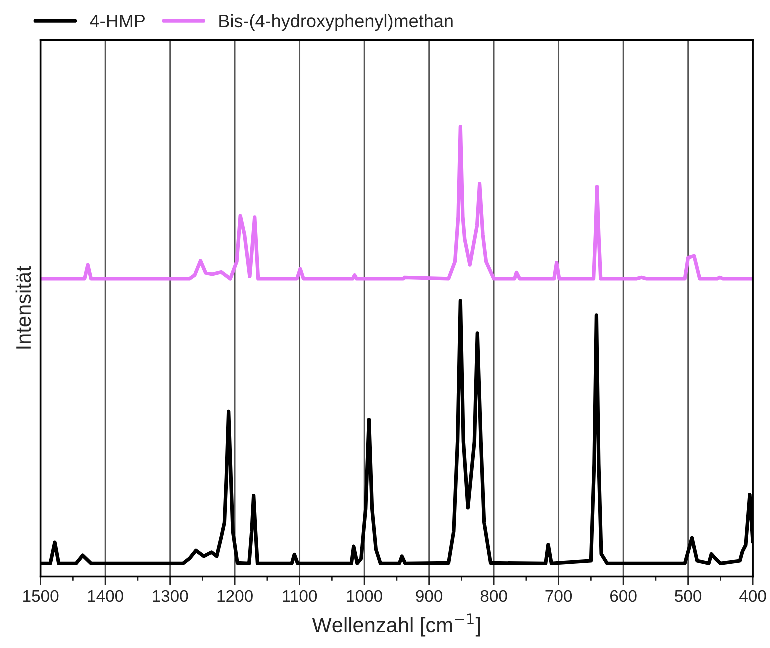 The height and width of the screenshot is (648, 770). What do you see at coordinates (170, 596) in the screenshot?
I see `x-tick-label: 1300` at bounding box center [170, 596].